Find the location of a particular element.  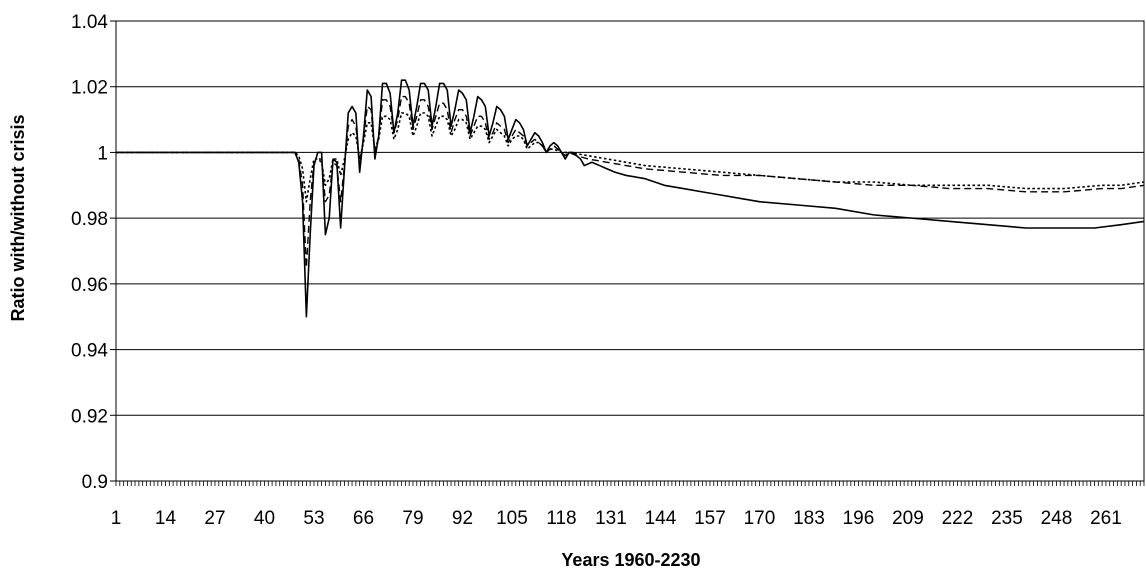

x-tick-label: 53 is located at coordinates (313, 518).